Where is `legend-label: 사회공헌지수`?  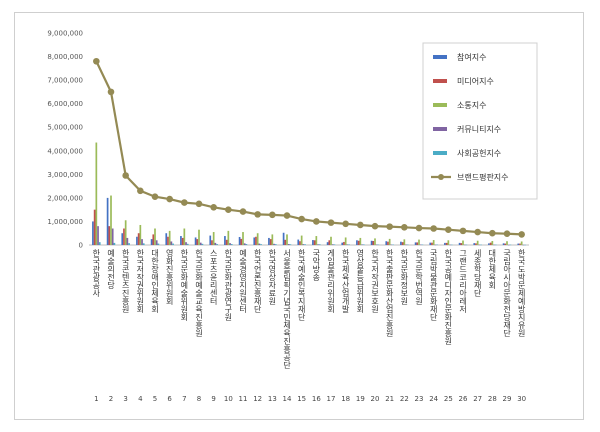
legend-label: 사회공헌지수 is located at coordinates (479, 153).